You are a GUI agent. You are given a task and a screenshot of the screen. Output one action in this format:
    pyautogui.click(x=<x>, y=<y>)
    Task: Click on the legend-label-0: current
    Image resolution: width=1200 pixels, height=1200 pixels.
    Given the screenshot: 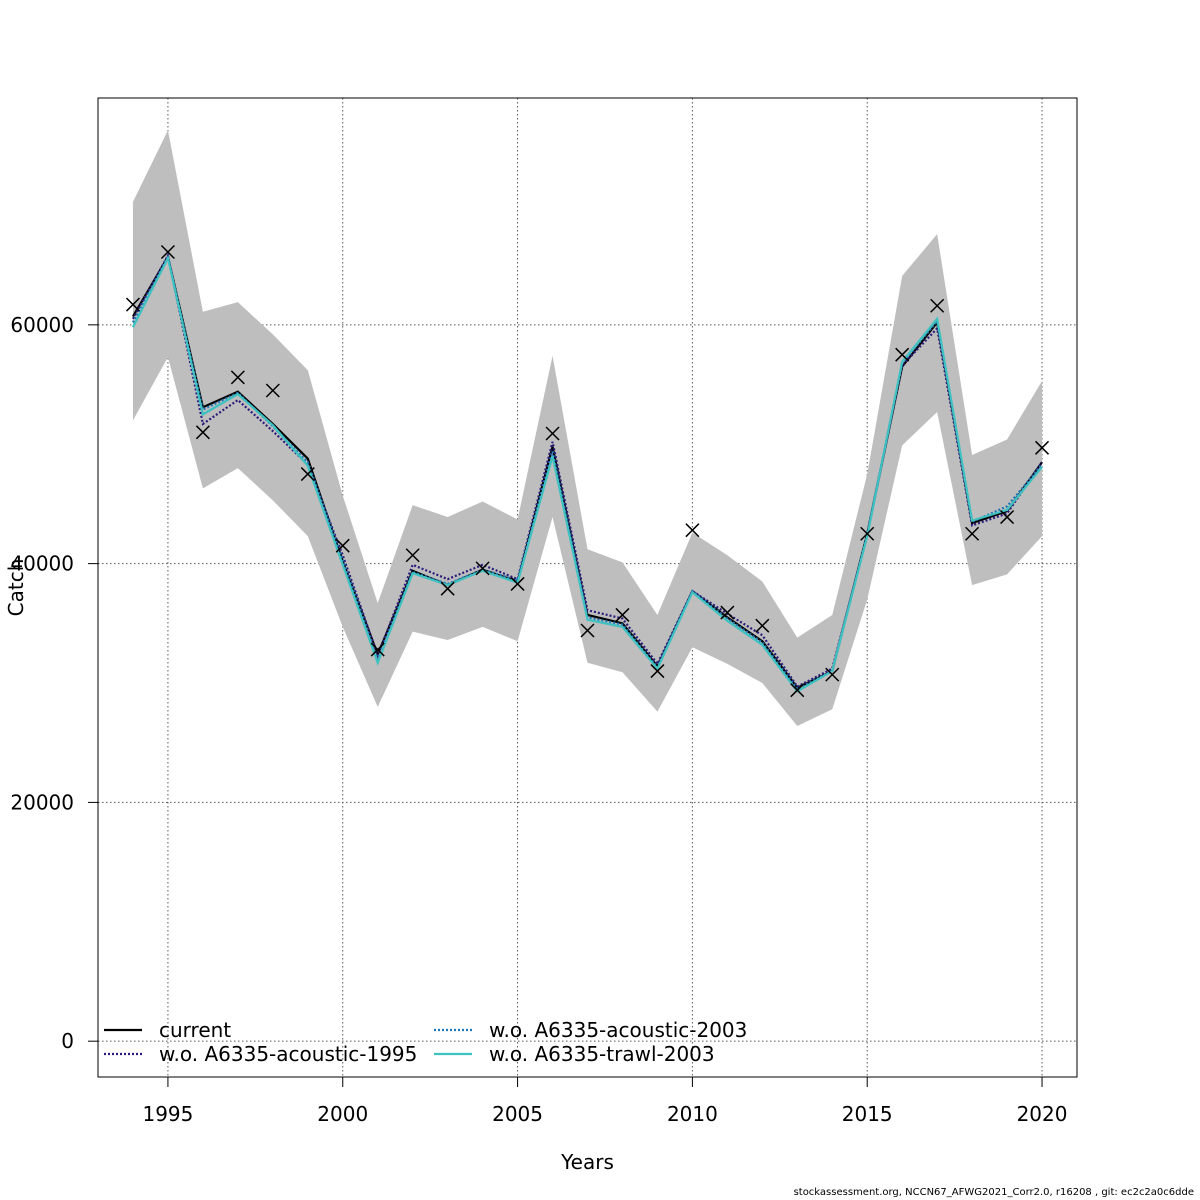 What is the action you would take?
    pyautogui.click(x=195, y=1030)
    